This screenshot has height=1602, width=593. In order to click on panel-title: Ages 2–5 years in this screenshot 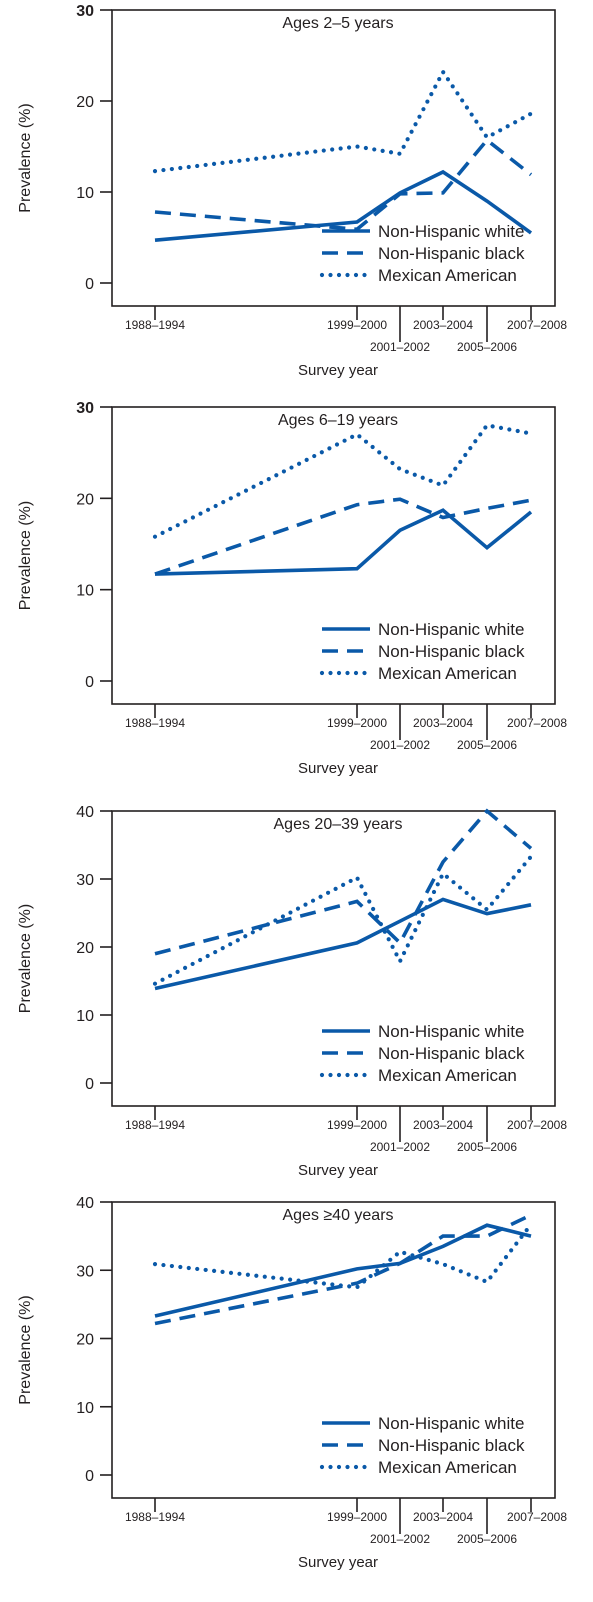, I will do `click(337, 23)`.